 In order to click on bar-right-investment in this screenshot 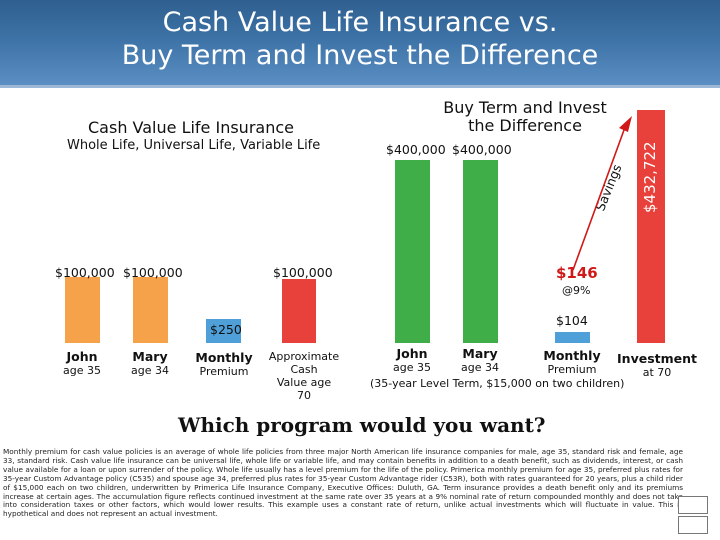, I will do `click(651, 226)`.